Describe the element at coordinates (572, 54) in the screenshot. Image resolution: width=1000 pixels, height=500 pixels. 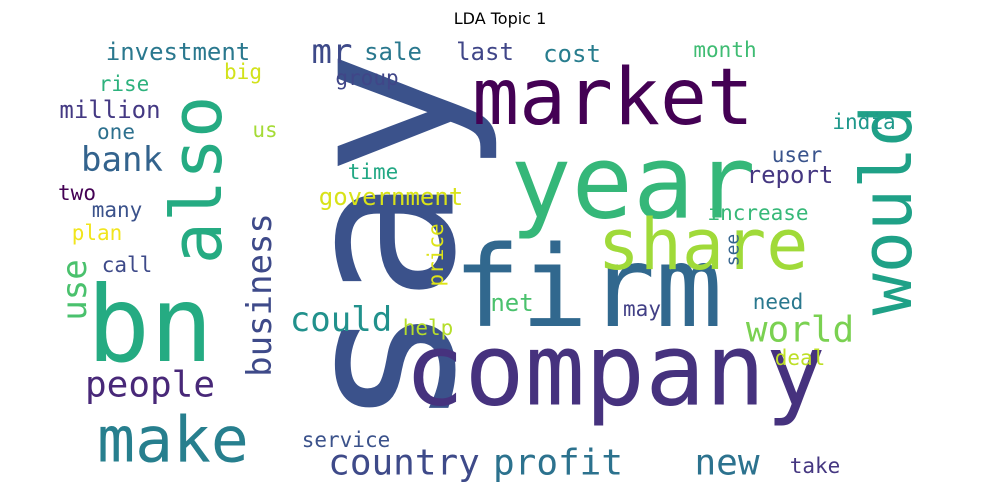
I see `word-cost: cost` at that location.